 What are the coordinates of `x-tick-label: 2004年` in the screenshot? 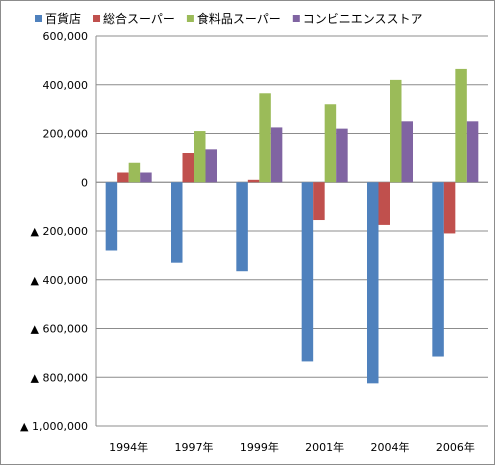 It's located at (390, 447).